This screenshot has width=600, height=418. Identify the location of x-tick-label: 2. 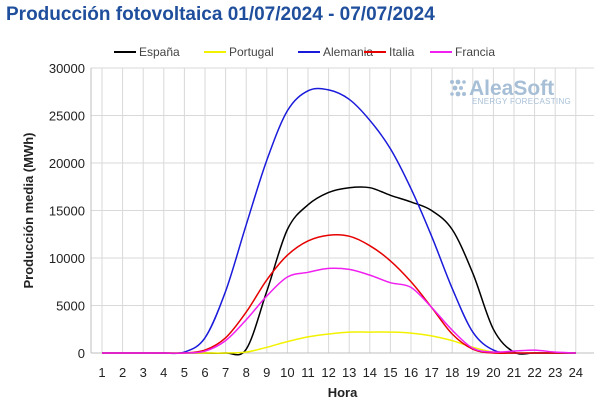
(122, 372).